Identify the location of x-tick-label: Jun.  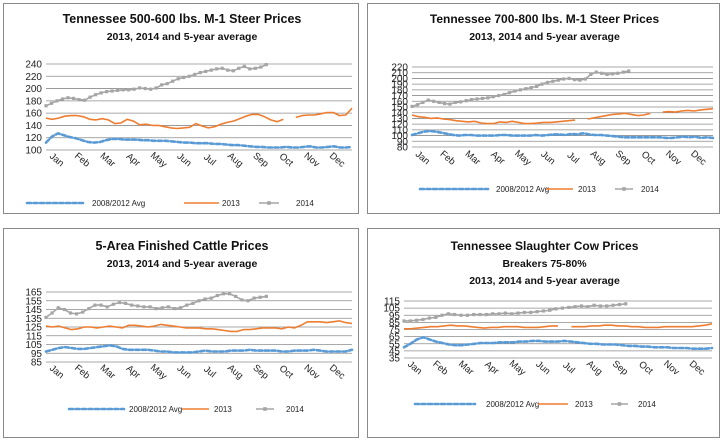
(184, 160).